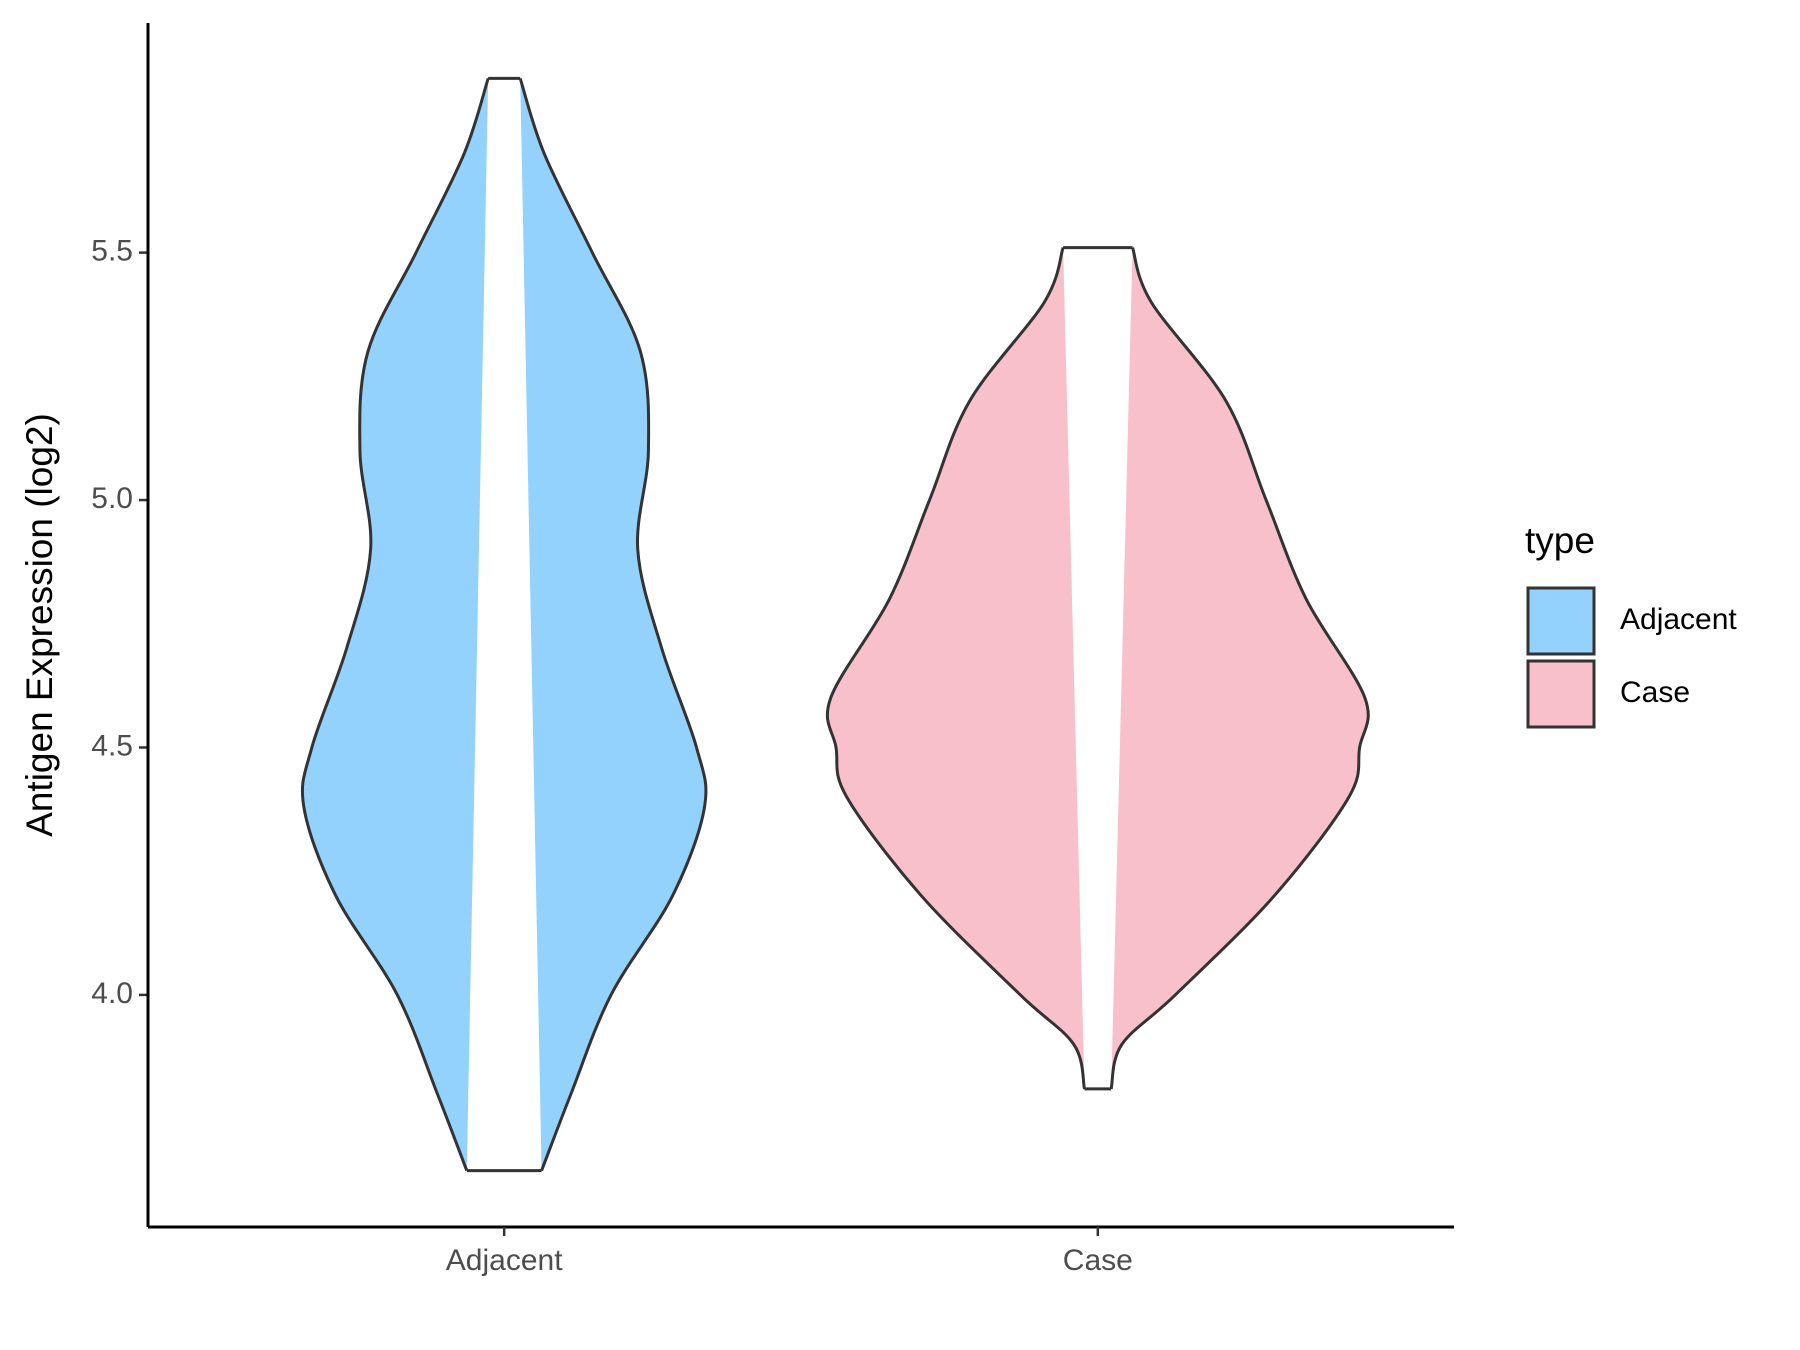  What do you see at coordinates (112, 993) in the screenshot?
I see `y-tick-label: 4.0` at bounding box center [112, 993].